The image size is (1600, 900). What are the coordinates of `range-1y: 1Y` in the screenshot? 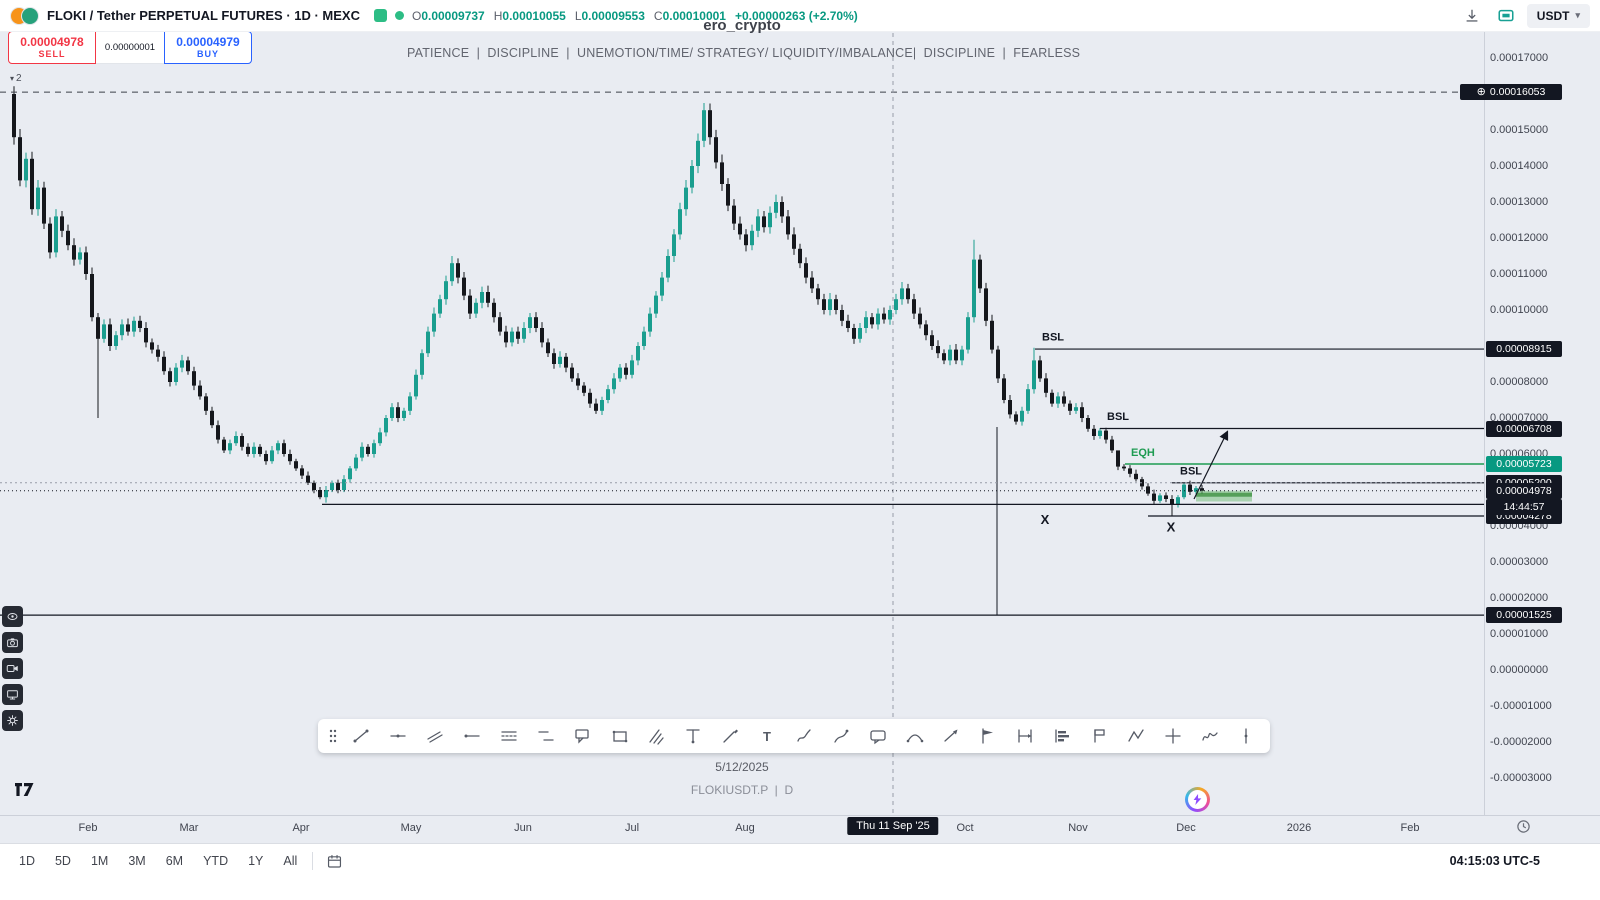 It's located at (256, 861).